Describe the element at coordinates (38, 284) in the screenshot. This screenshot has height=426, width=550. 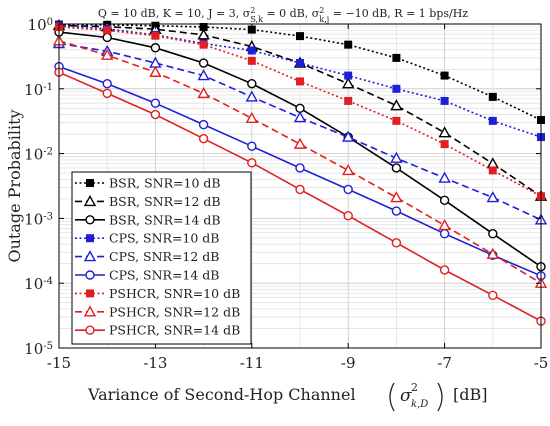
I see `y-tick-label: 10⁻⁴` at that location.